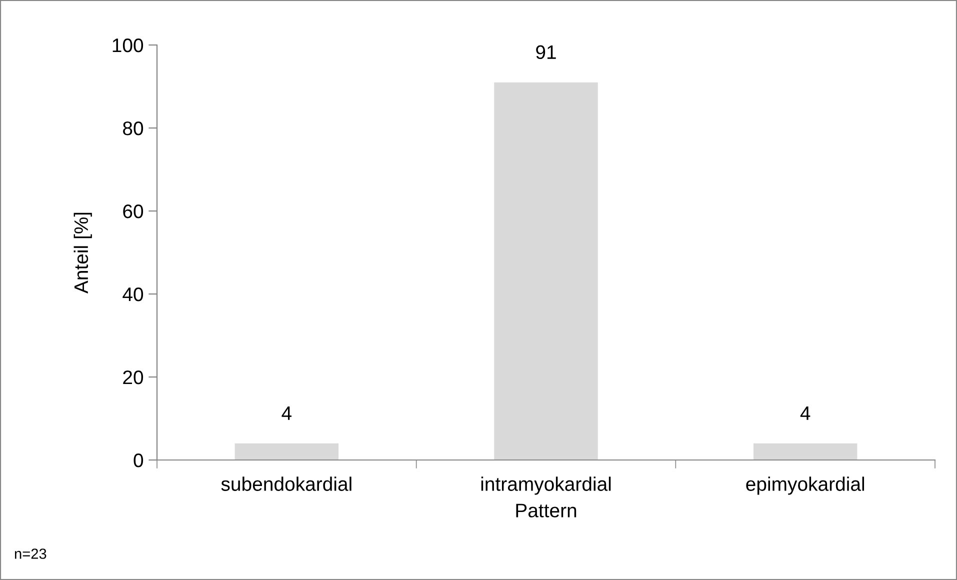 This screenshot has width=957, height=580. Describe the element at coordinates (128, 45) in the screenshot. I see `y-tick-label: 100` at that location.